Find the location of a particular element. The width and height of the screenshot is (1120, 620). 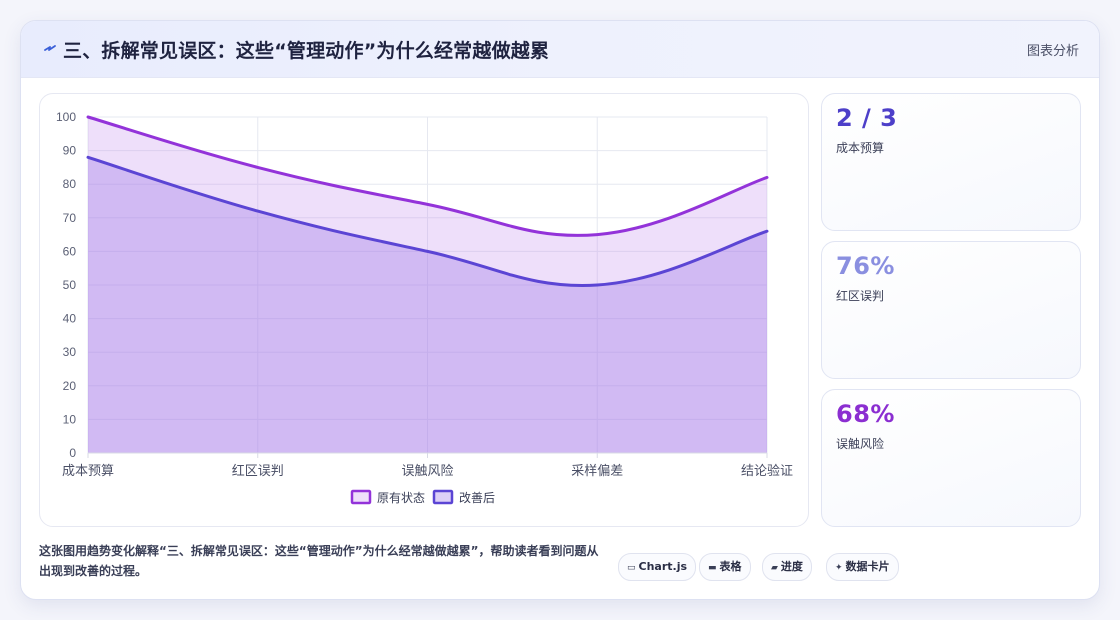

chip-data-cards: ✦ 数据卡片 is located at coordinates (862, 567).